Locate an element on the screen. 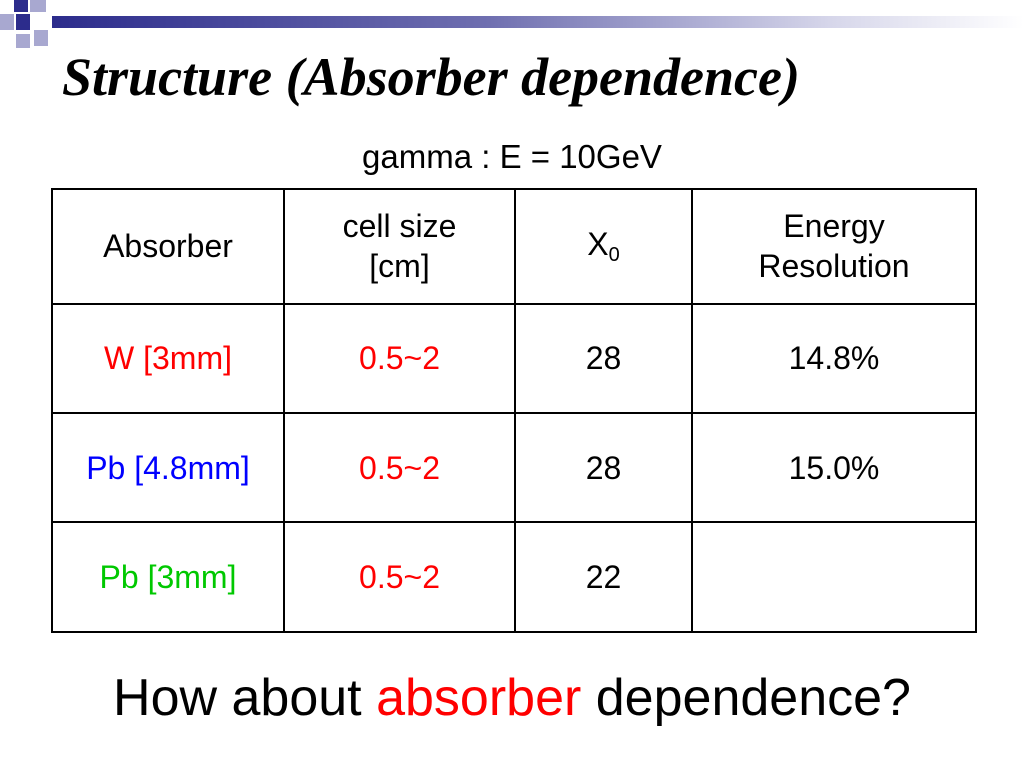  header-energy-line1: Energy is located at coordinates (834, 226).